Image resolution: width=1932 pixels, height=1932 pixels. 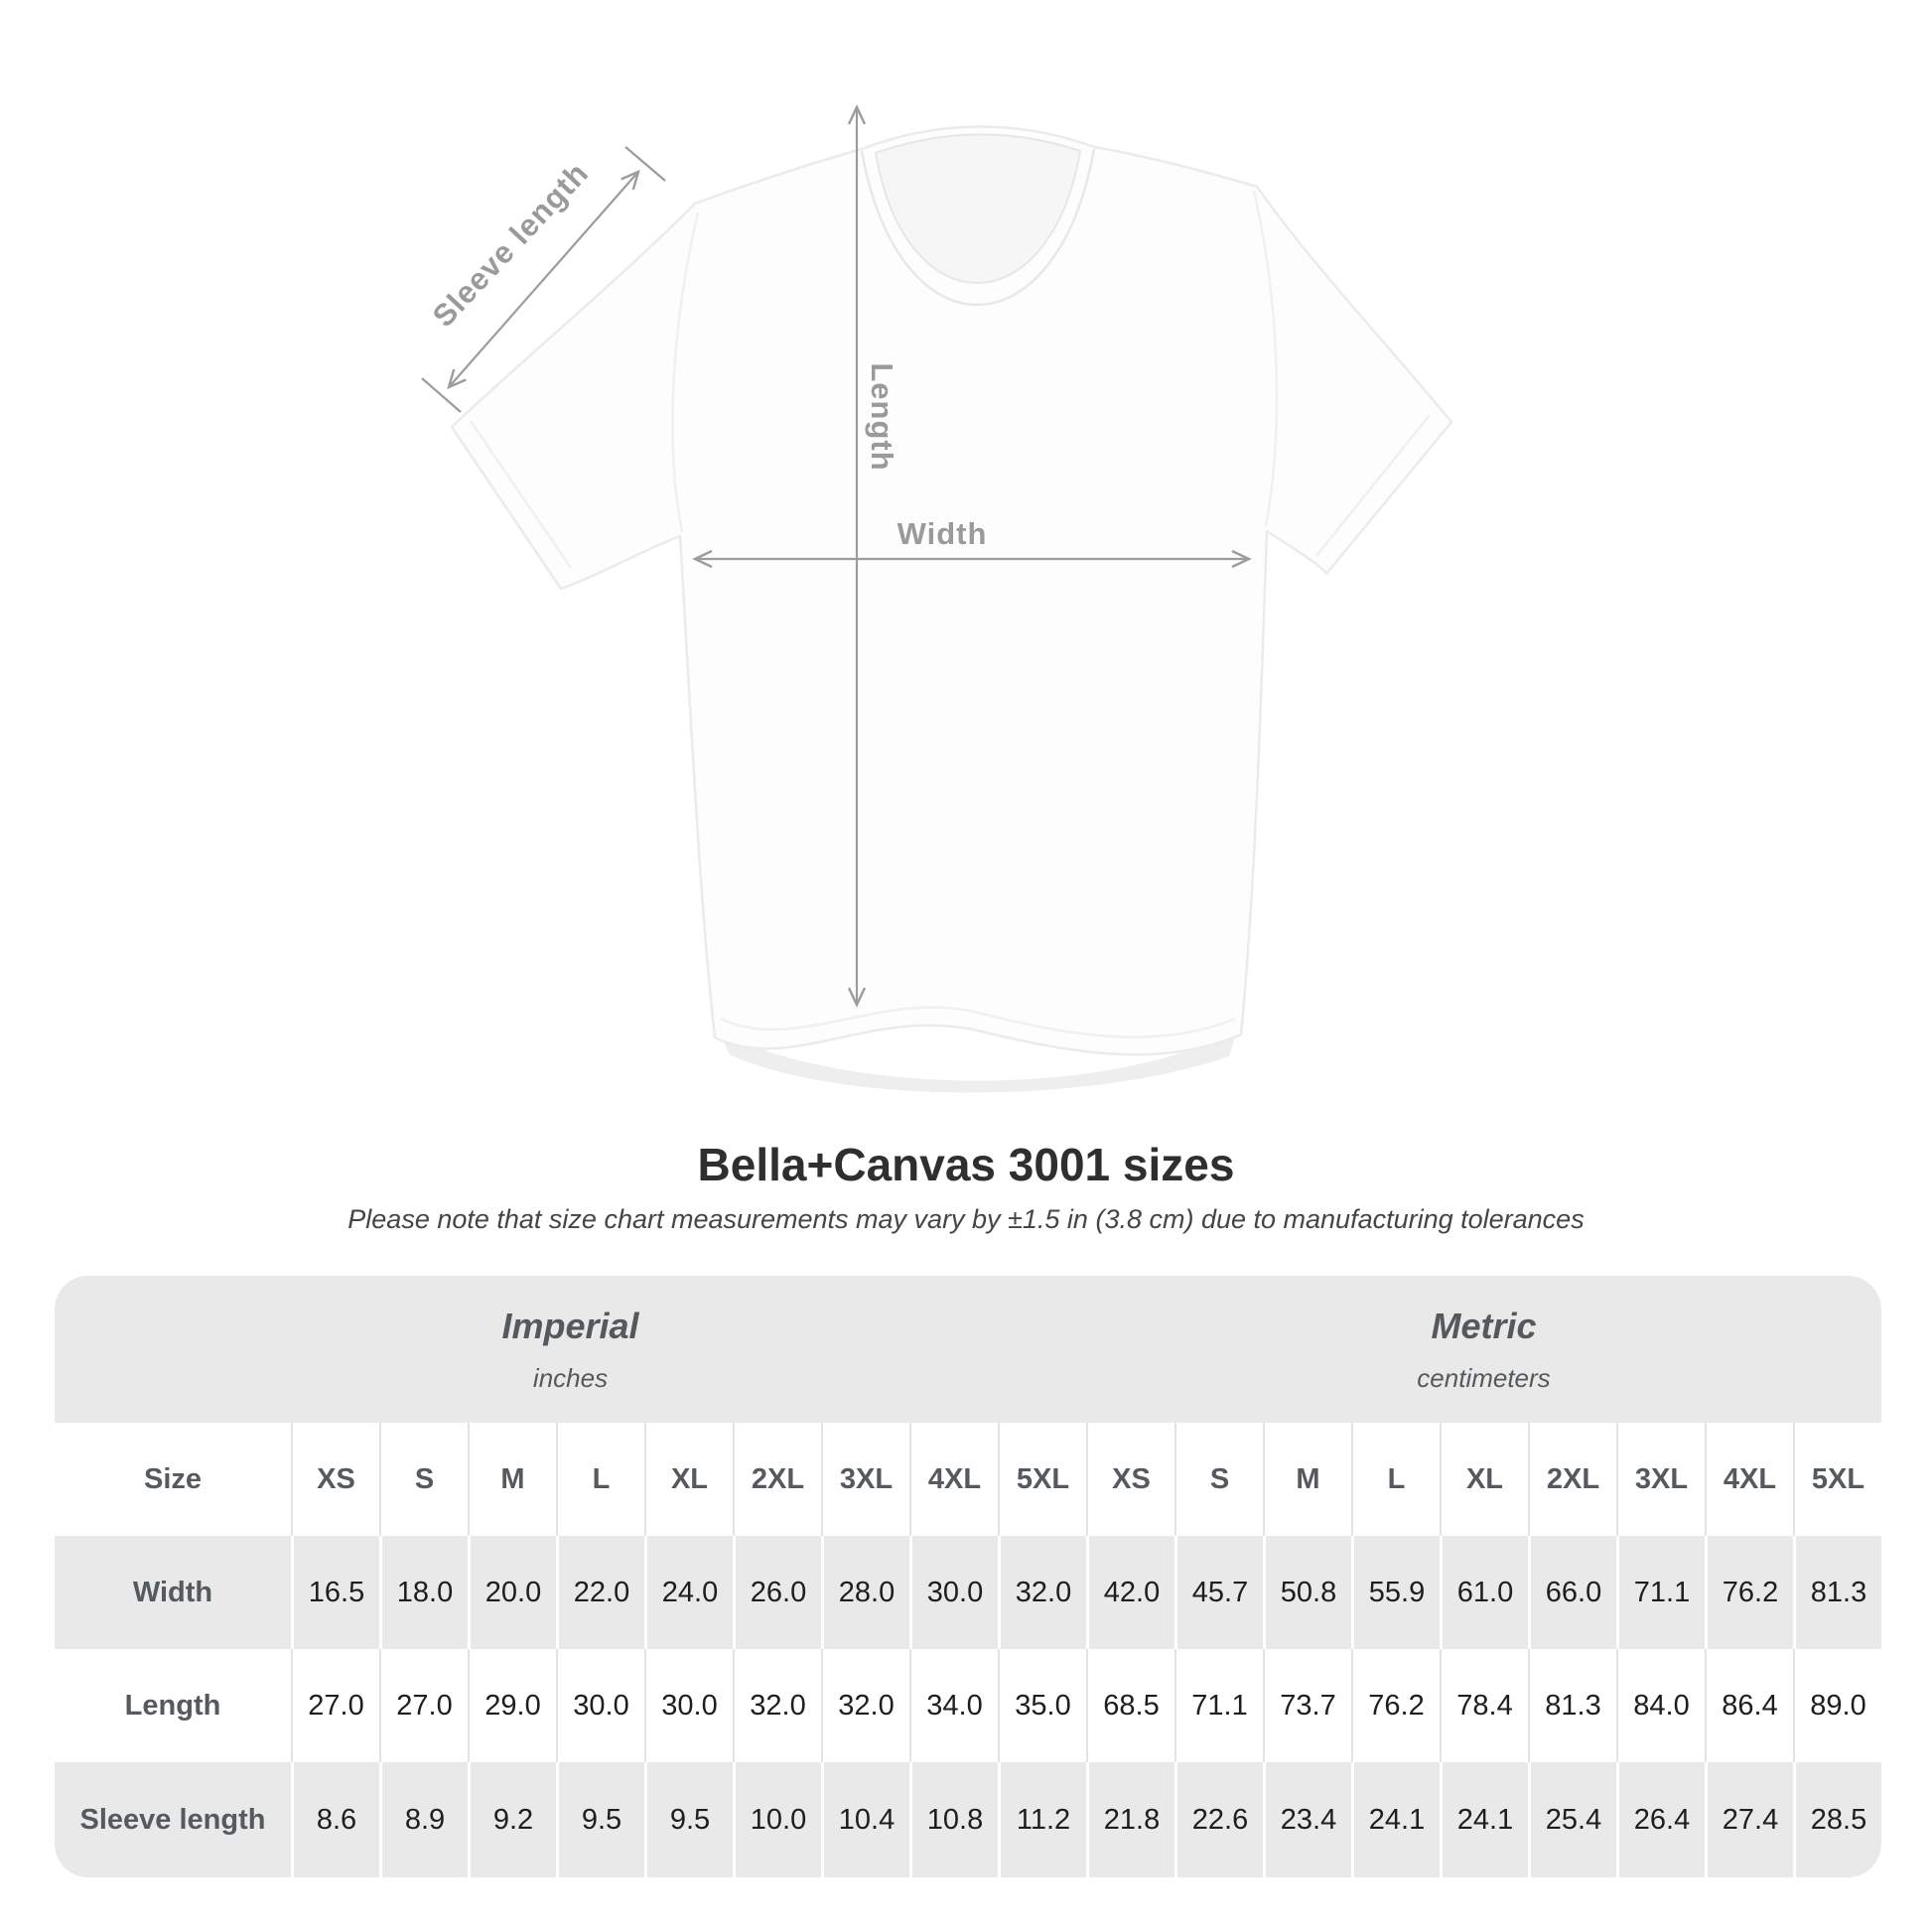 I want to click on length-value: 86.4, so click(x=1749, y=1706).